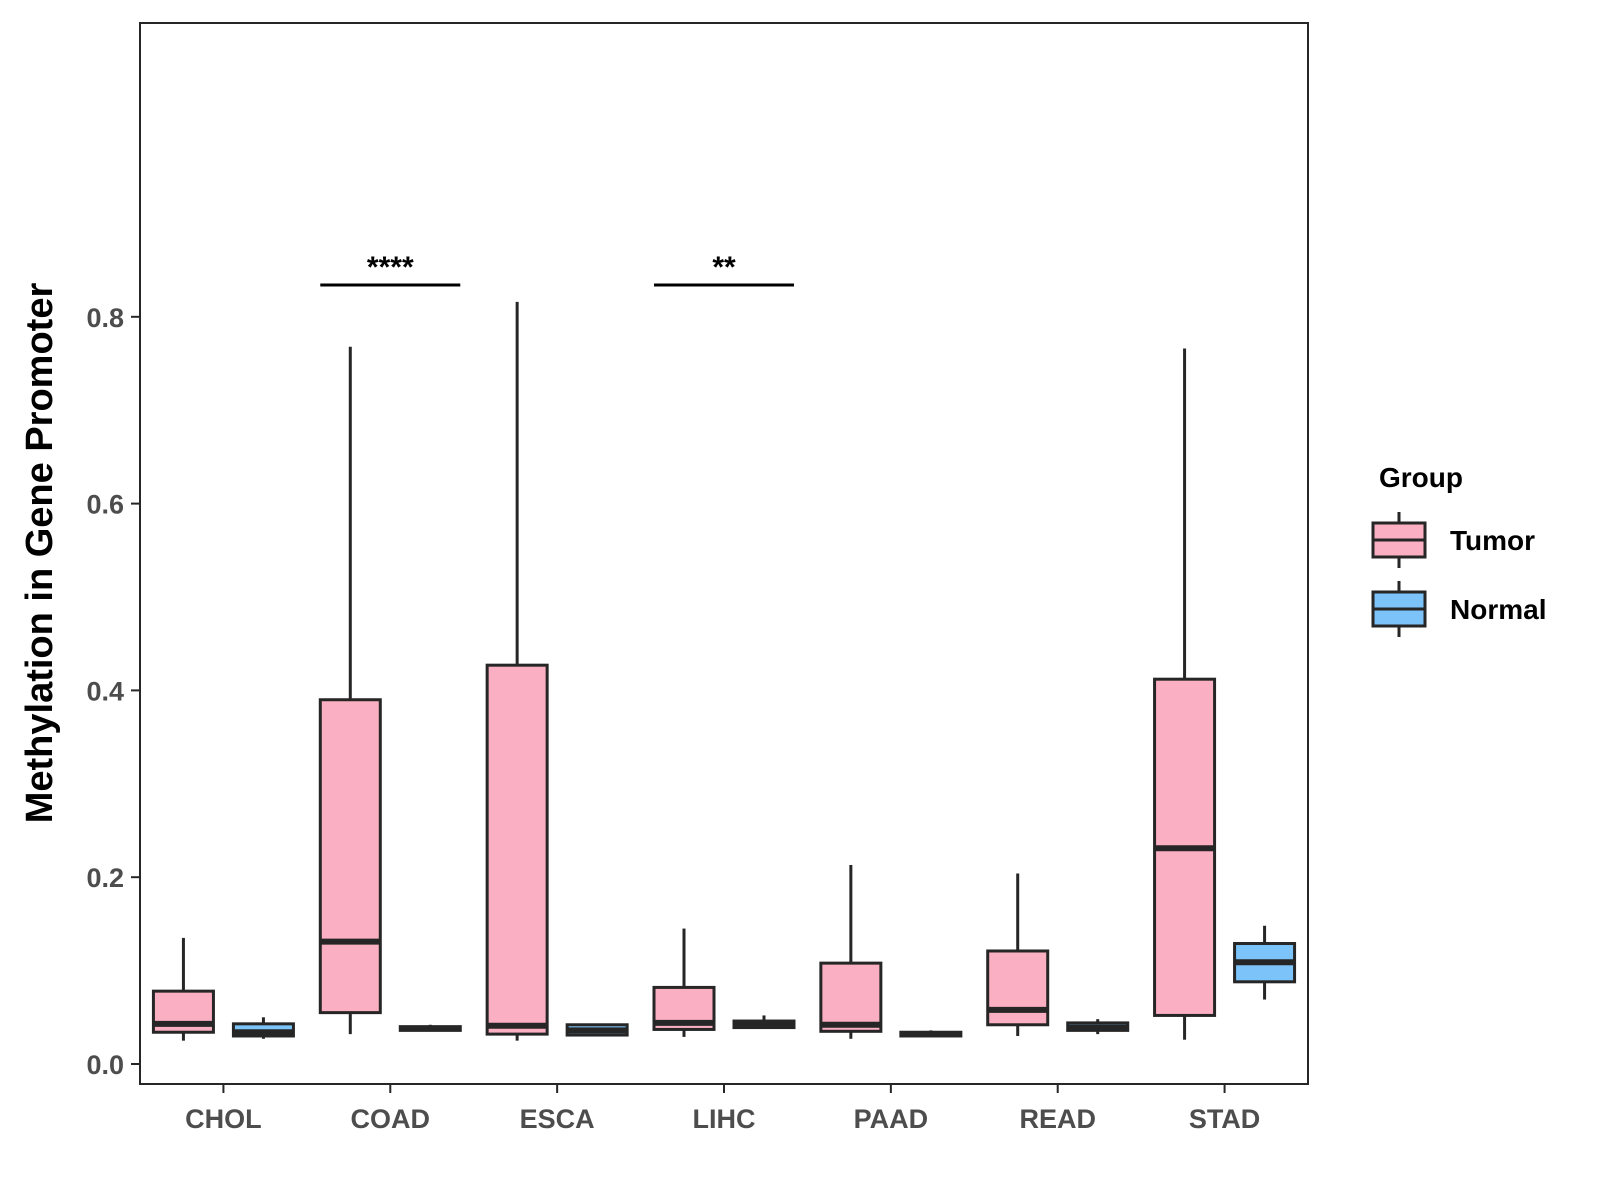 The height and width of the screenshot is (1200, 1600). Describe the element at coordinates (105, 878) in the screenshot. I see `y-tick-label: 0.2` at that location.